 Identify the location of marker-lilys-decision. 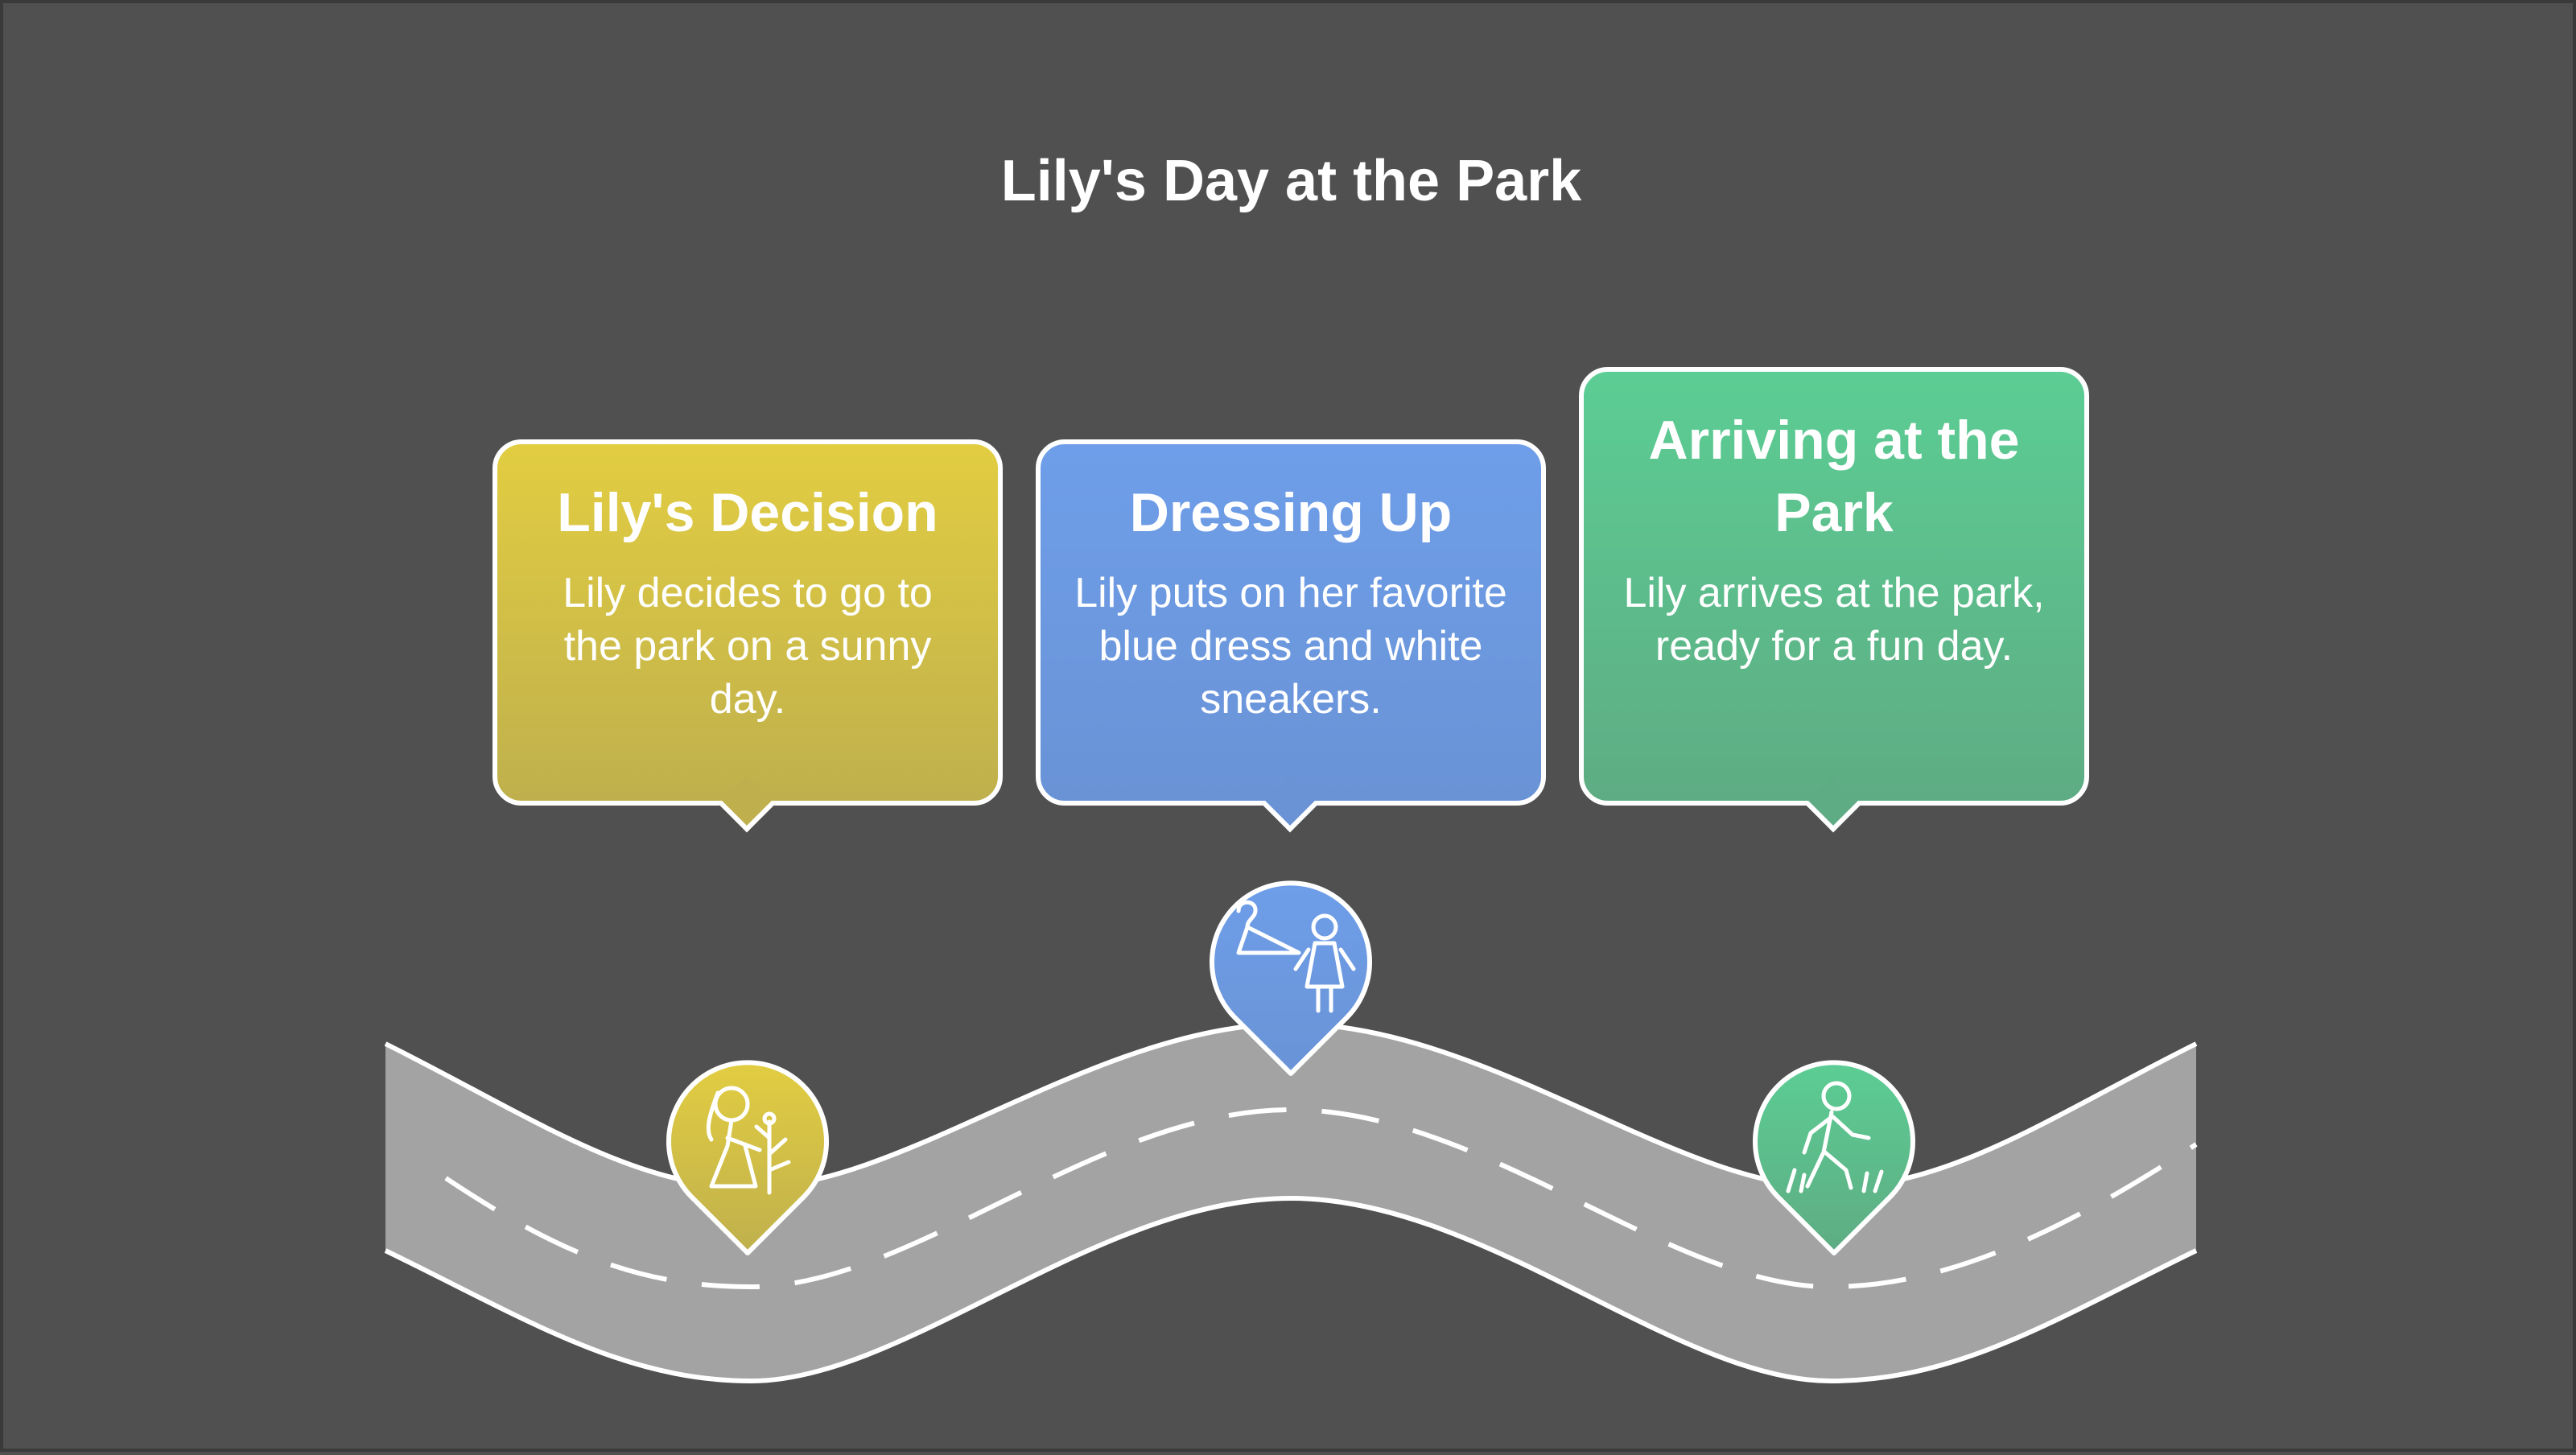
(747, 1157).